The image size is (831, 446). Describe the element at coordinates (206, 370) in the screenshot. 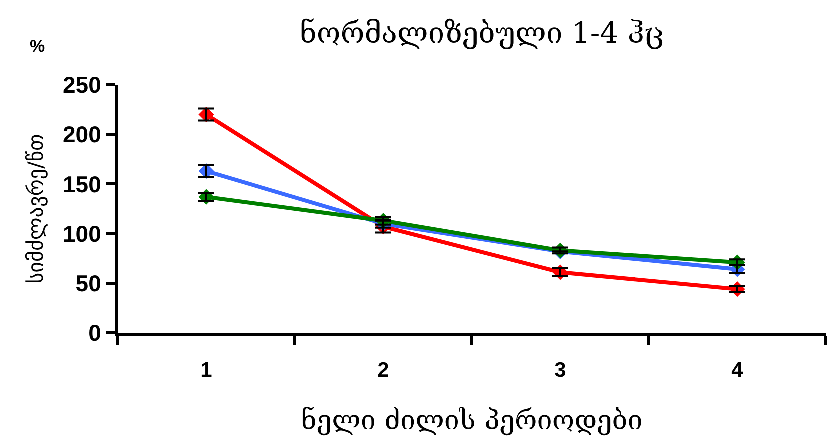

I see `x-tick-label: 1` at that location.